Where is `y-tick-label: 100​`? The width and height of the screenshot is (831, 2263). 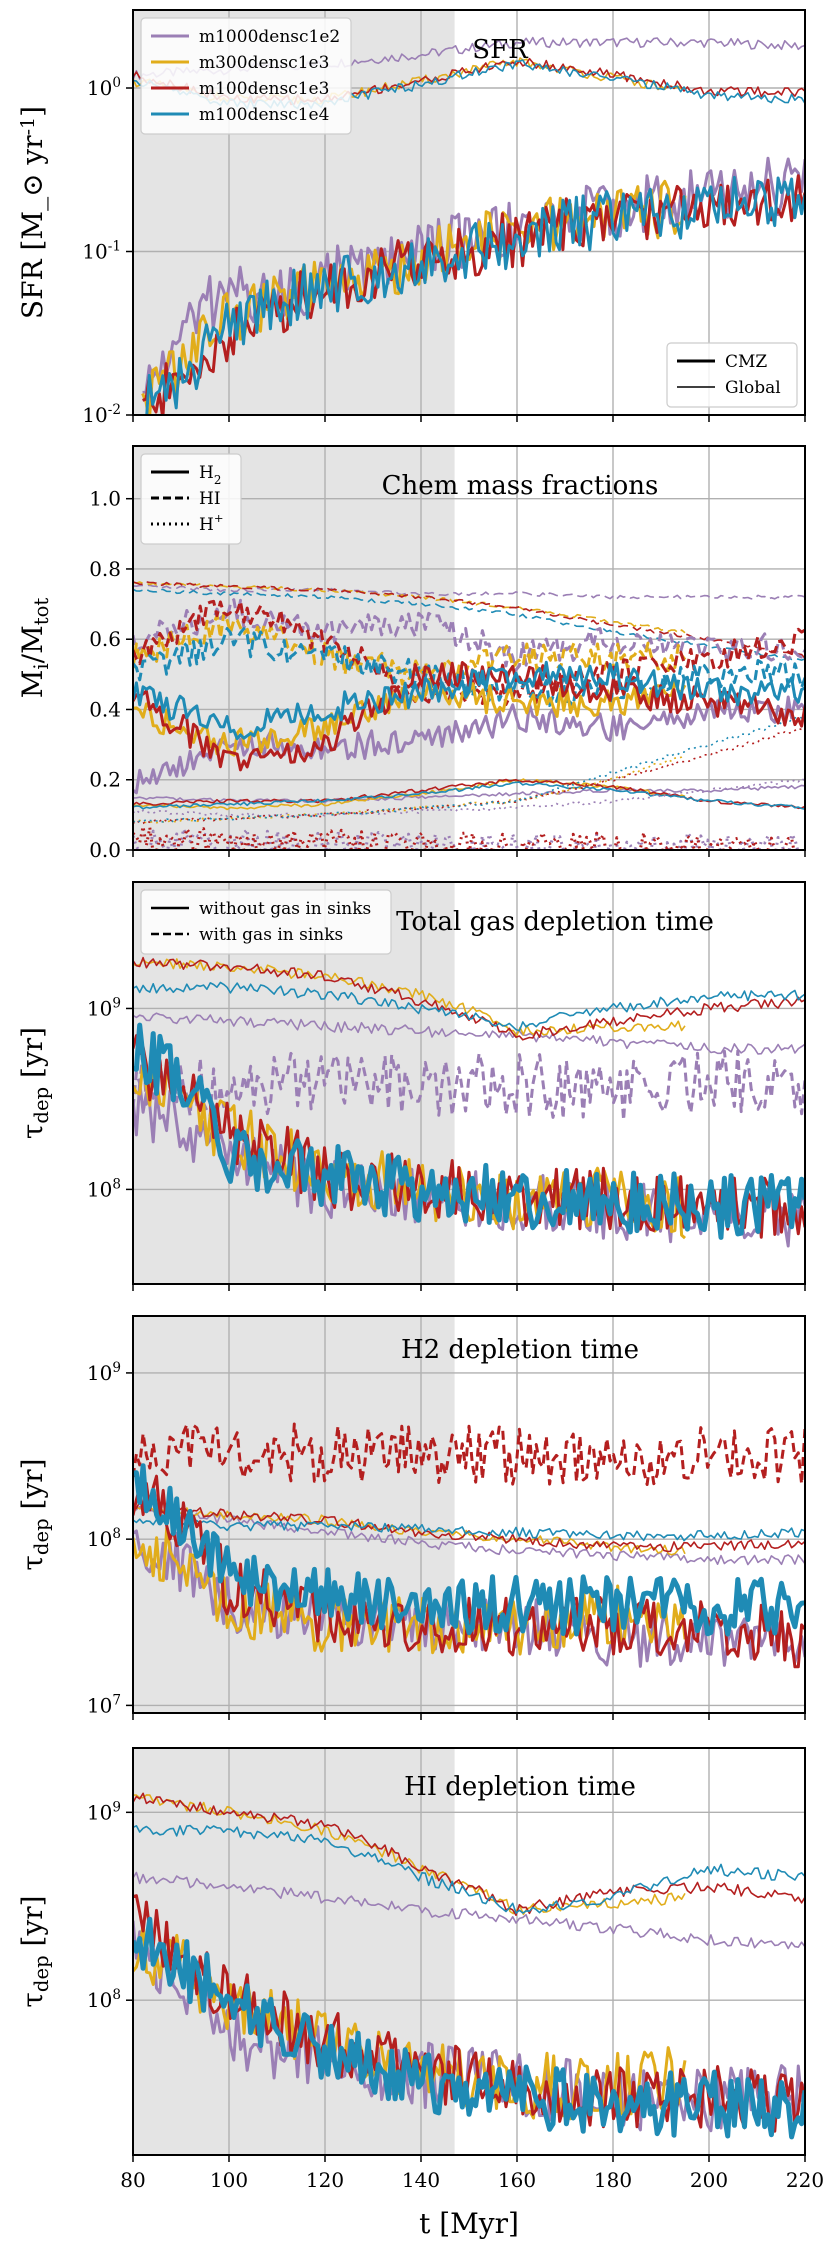
y-tick-label: 100​ is located at coordinates (104, 87).